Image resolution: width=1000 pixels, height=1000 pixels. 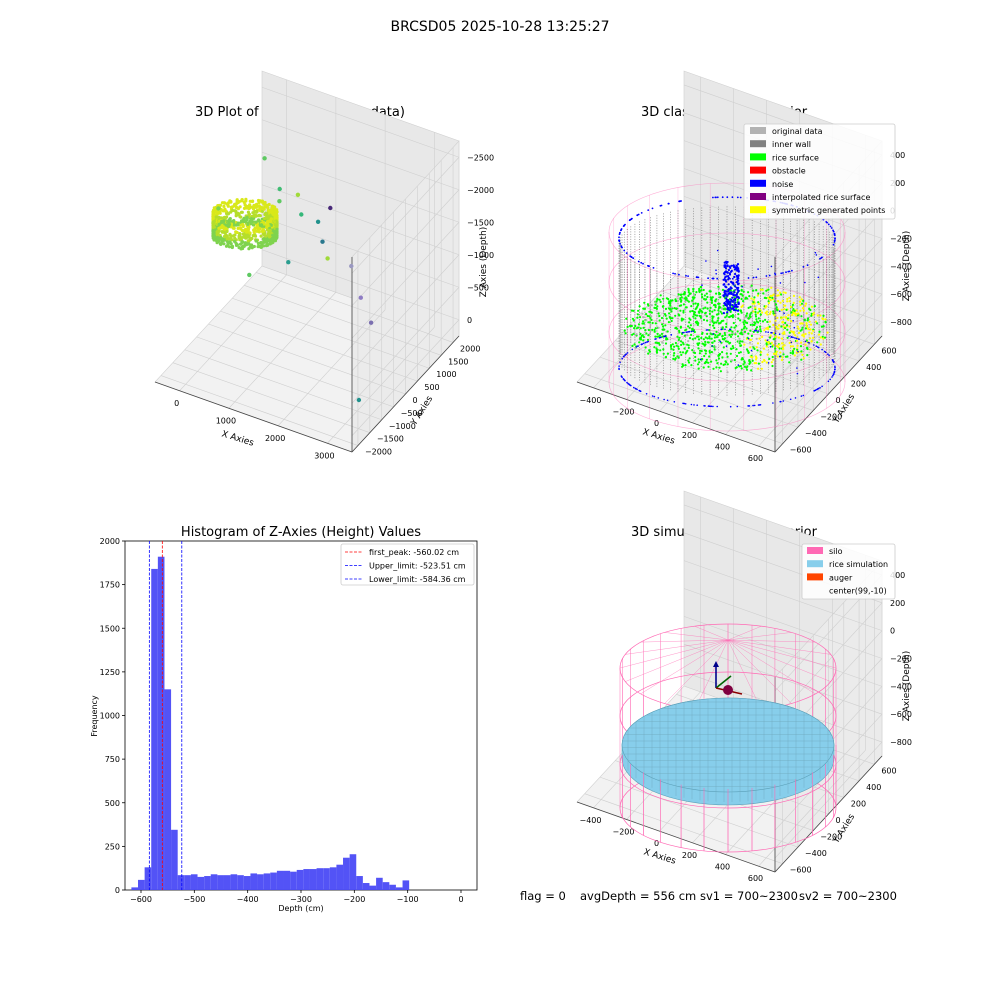 What do you see at coordinates (727, 232) in the screenshot?
I see `silo-wire-ring` at bounding box center [727, 232].